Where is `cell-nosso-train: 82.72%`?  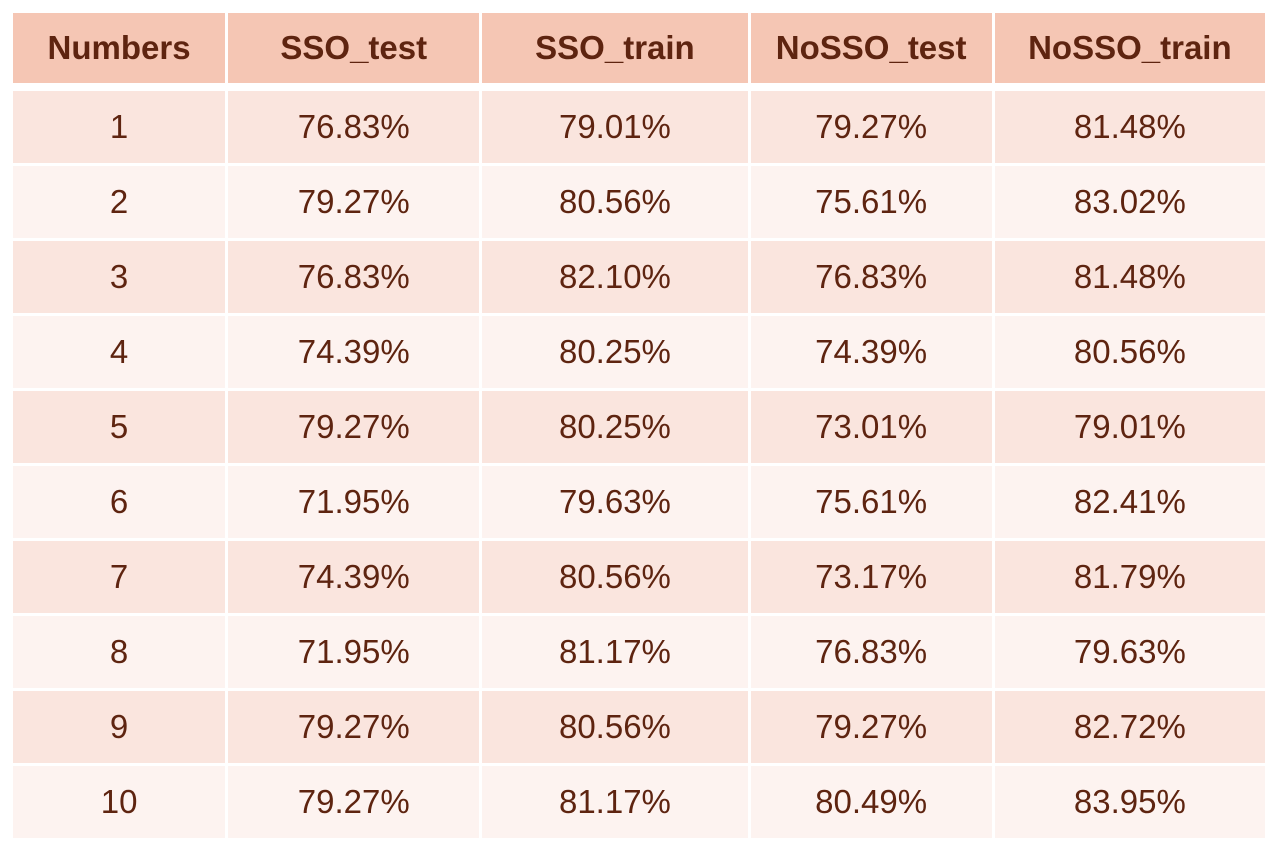
cell-nosso-train: 82.72% is located at coordinates (1129, 727).